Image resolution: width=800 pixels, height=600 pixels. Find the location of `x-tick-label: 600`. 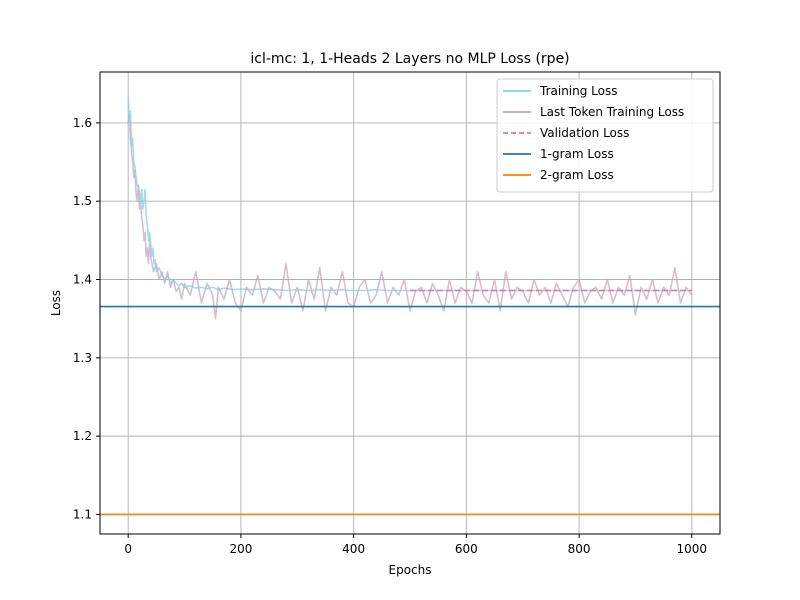

x-tick-label: 600 is located at coordinates (466, 549).